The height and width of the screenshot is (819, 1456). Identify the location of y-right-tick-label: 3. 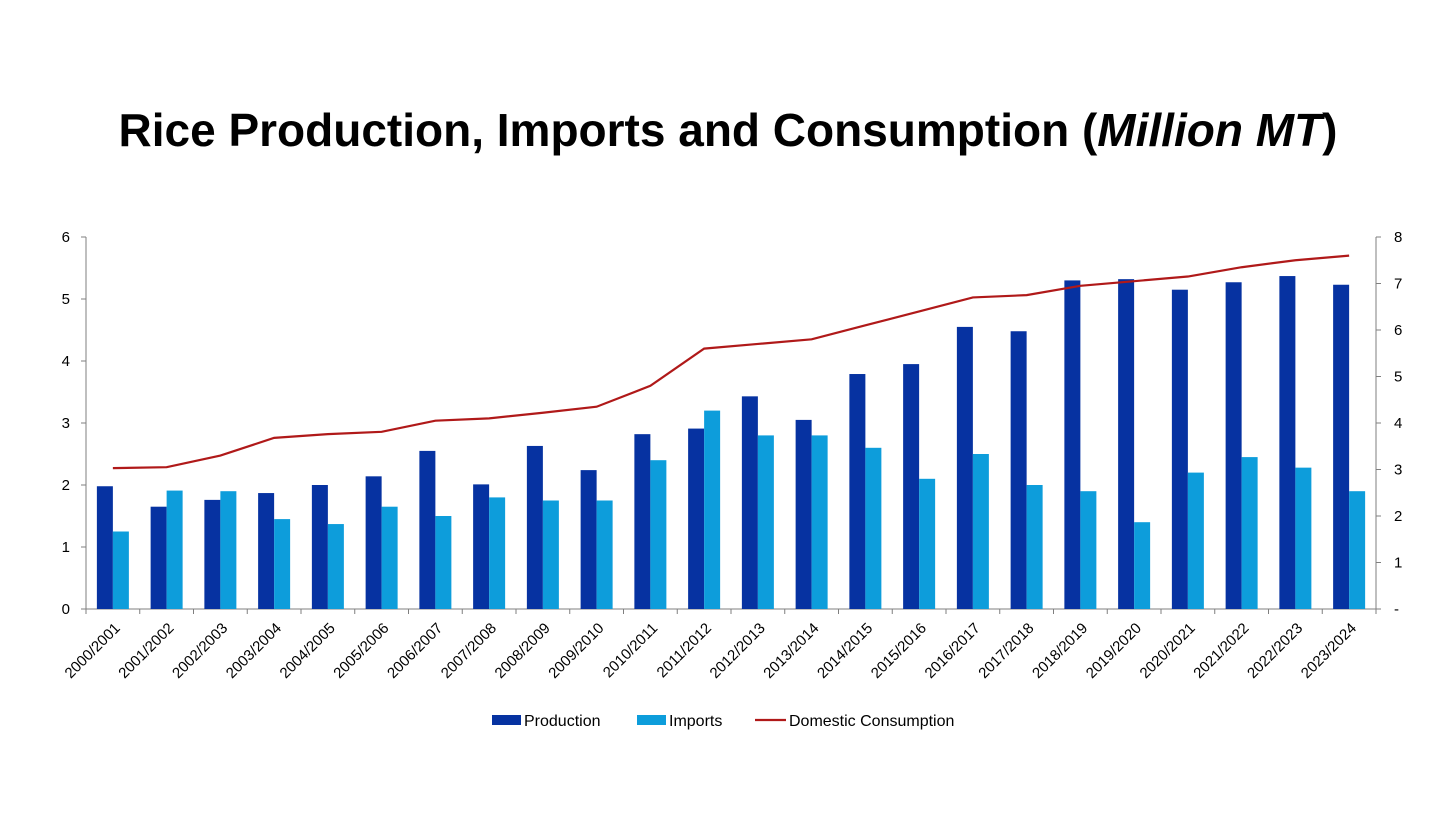
(1398, 470).